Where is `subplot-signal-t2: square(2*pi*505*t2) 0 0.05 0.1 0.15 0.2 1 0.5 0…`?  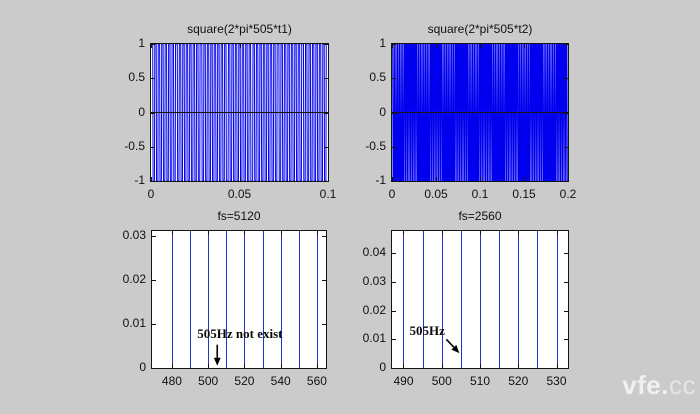 subplot-signal-t2: square(2*pi*505*t2) 0 0.05 0.1 0.15 0.2 1 0.5 0… is located at coordinates (470, 111).